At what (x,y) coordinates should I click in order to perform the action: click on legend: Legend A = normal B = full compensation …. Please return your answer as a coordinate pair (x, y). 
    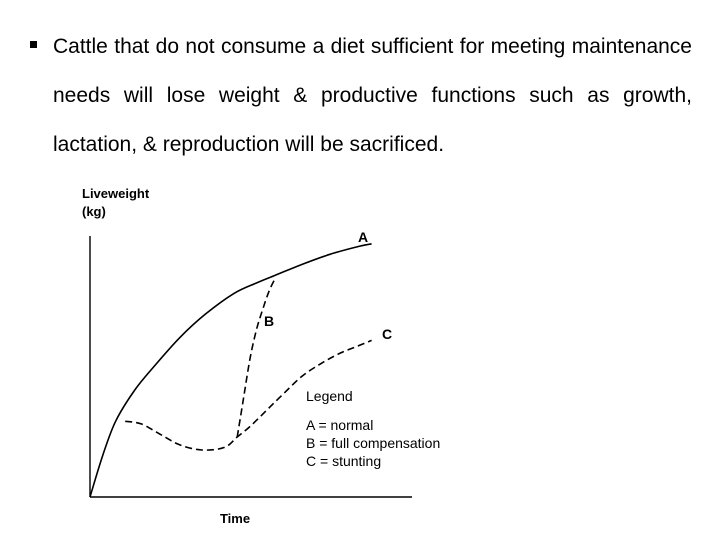
    Looking at the image, I should click on (373, 428).